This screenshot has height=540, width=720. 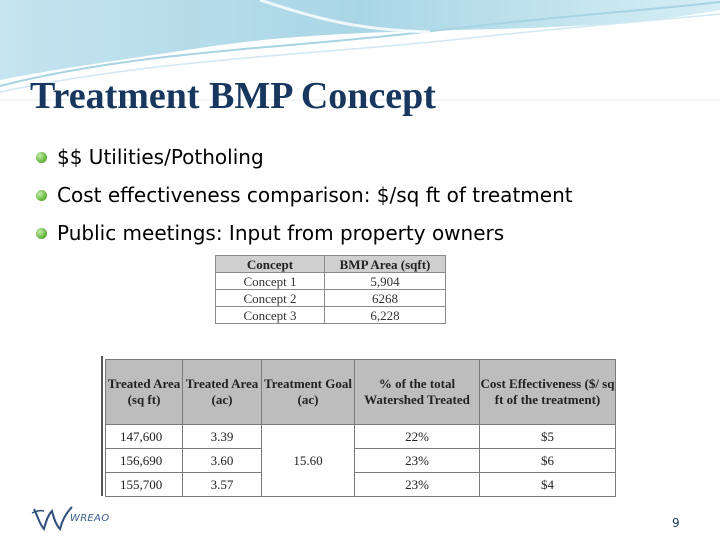 I want to click on page-number: 9, so click(x=676, y=523).